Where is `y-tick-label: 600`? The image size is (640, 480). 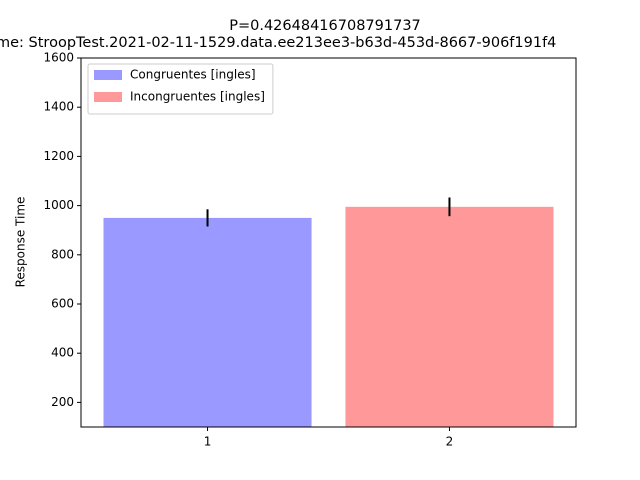
y-tick-label: 600 is located at coordinates (62, 304).